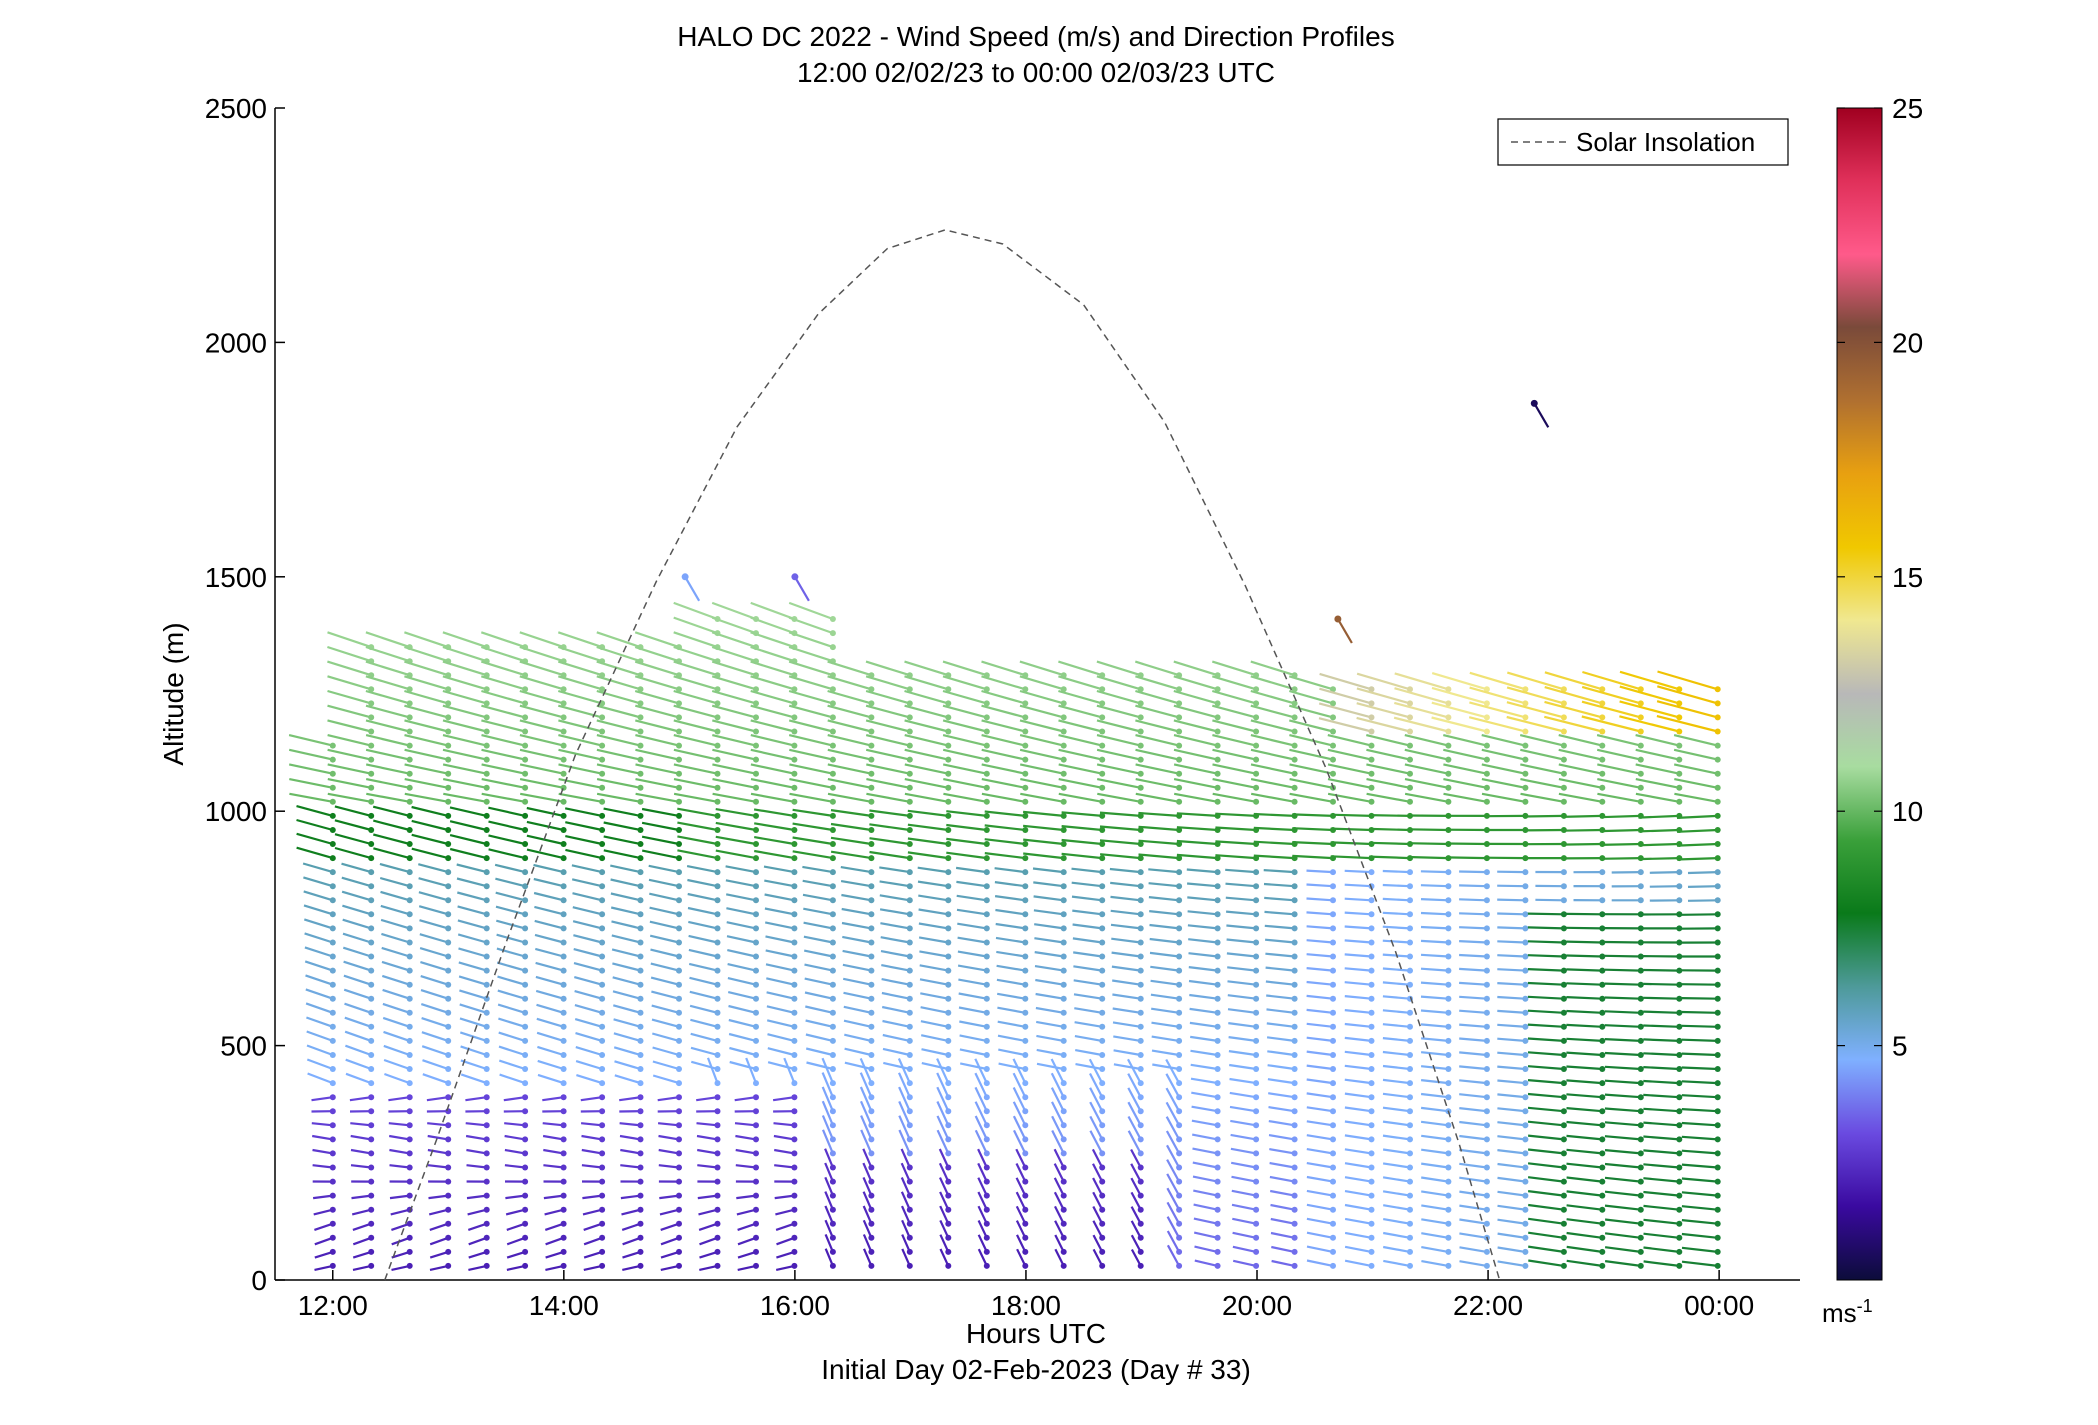 Image resolution: width=2098 pixels, height=1425 pixels. I want to click on x-tick-label: 00:00, so click(1719, 1305).